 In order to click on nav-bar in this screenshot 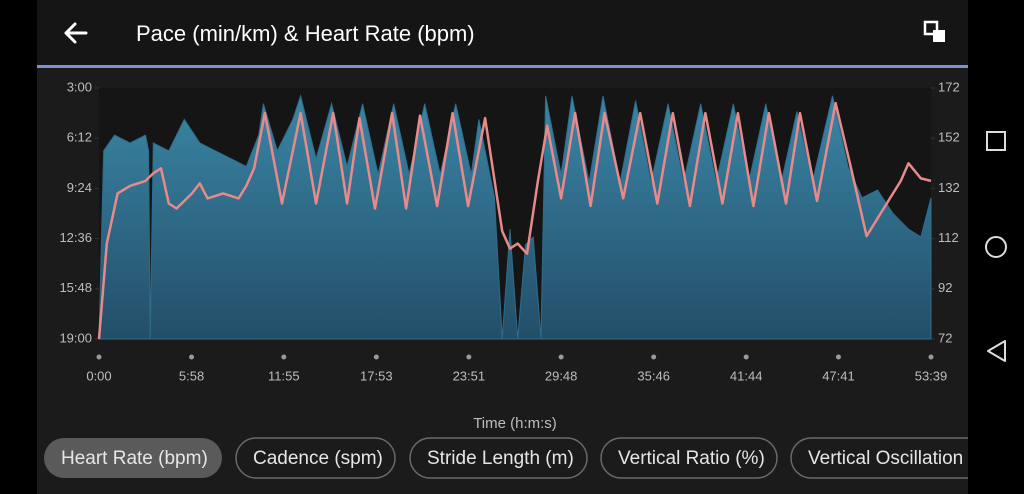, I will do `click(996, 247)`.